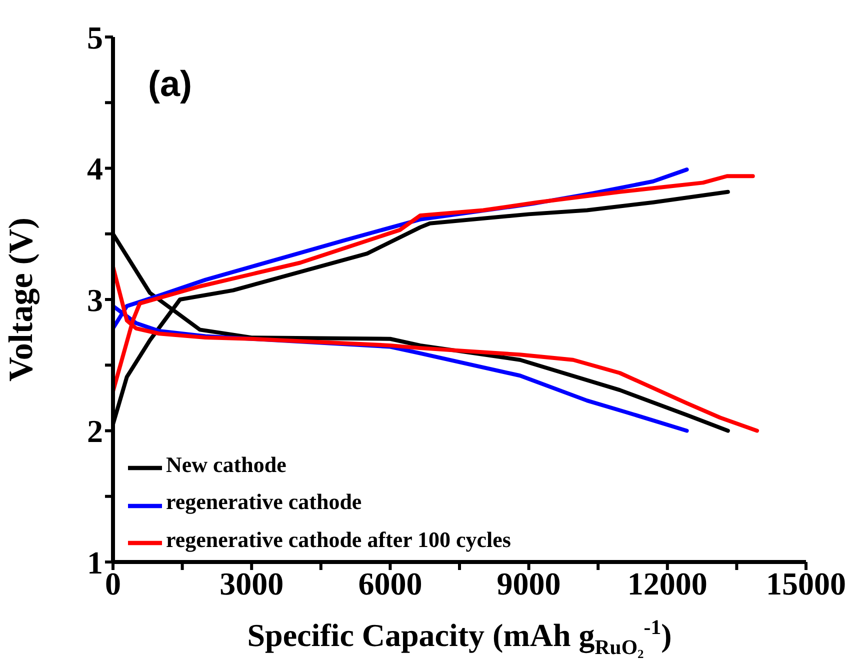 This screenshot has height=670, width=858. Describe the element at coordinates (459, 637) in the screenshot. I see `x-axis-title: Specific Capacity (mAh g$_{RuO₂}$$^{-1}$)` at that location.